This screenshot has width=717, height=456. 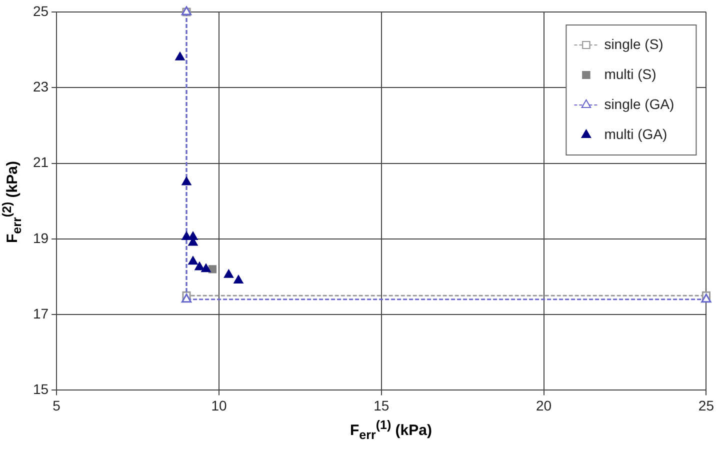 What do you see at coordinates (630, 74) in the screenshot?
I see `legend-label: multi (S)` at bounding box center [630, 74].